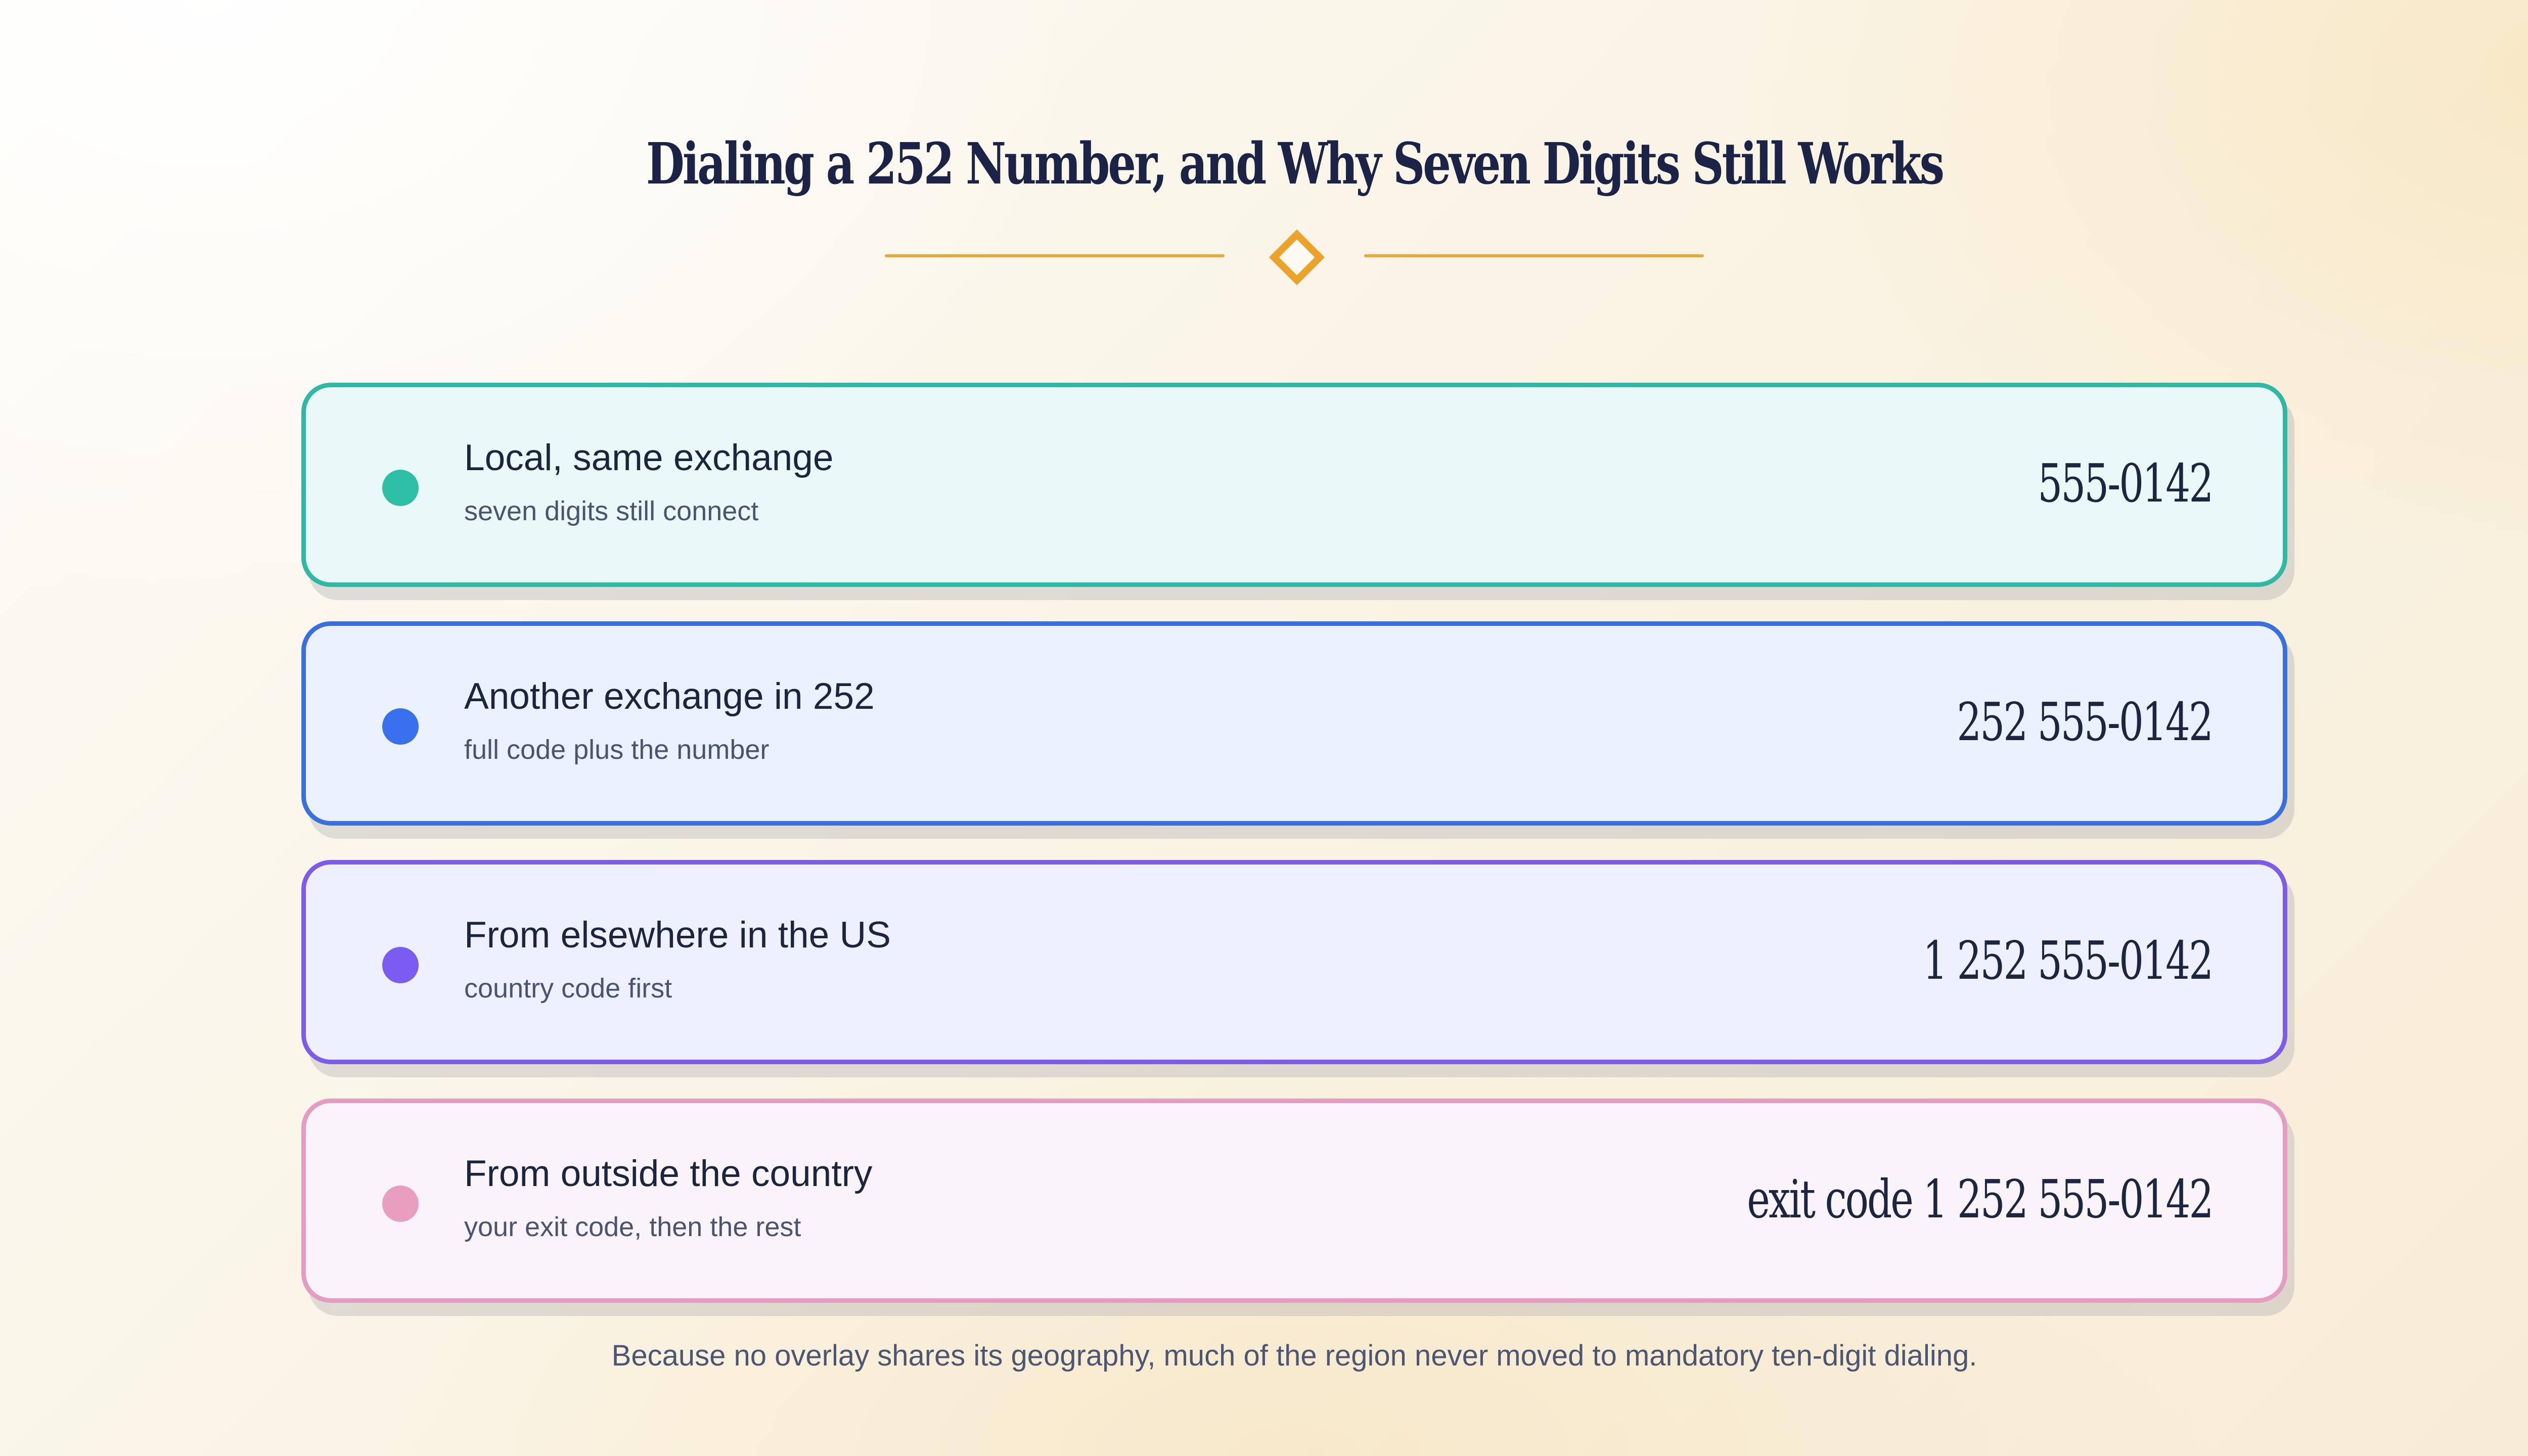  What do you see at coordinates (1297, 257) in the screenshot?
I see `diamond-icon` at bounding box center [1297, 257].